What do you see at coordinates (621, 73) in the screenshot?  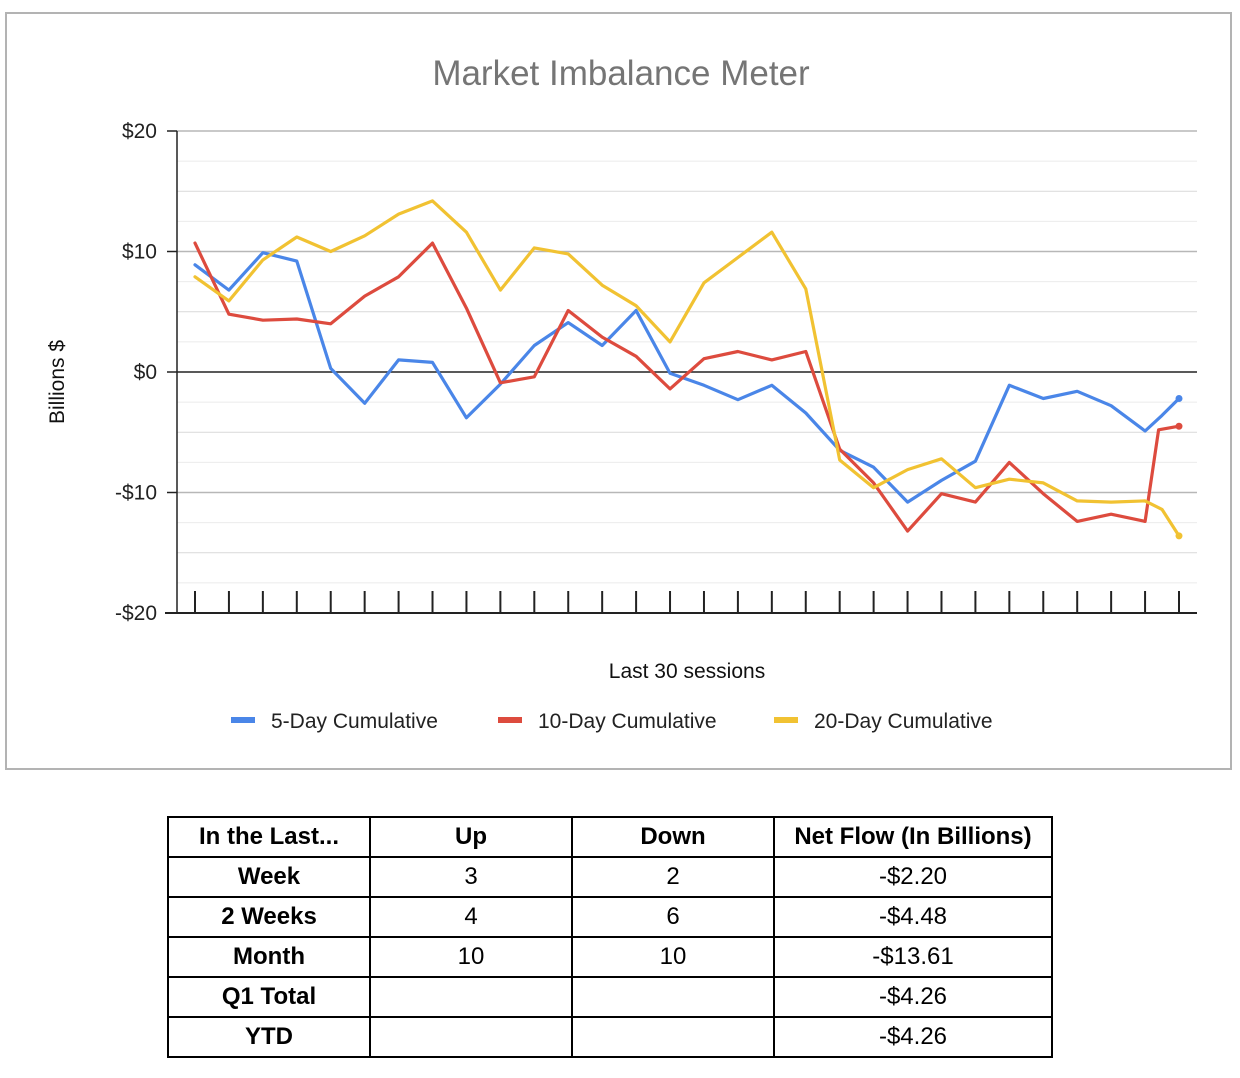 I see `chart-title: Market Imbalance Meter` at bounding box center [621, 73].